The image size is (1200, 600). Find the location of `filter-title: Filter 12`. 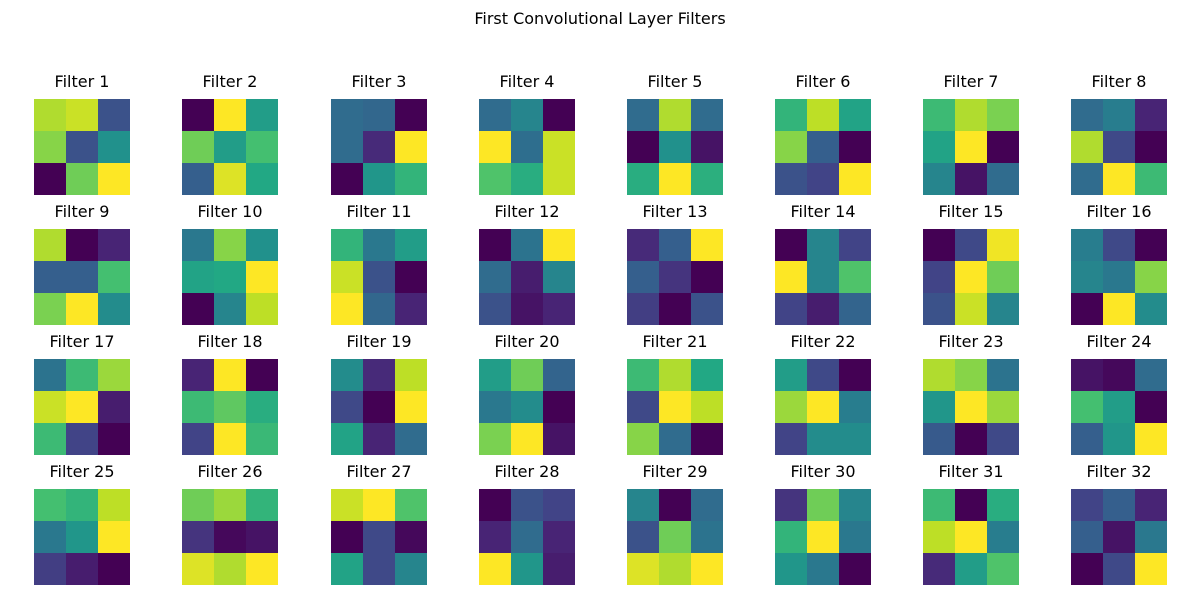

filter-title: Filter 12 is located at coordinates (527, 211).